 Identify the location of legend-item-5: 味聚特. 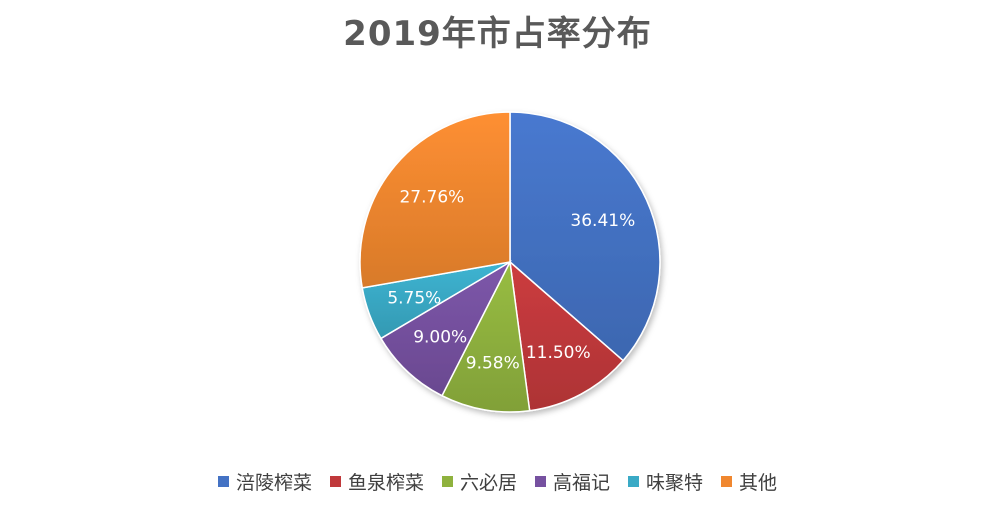
(665, 481).